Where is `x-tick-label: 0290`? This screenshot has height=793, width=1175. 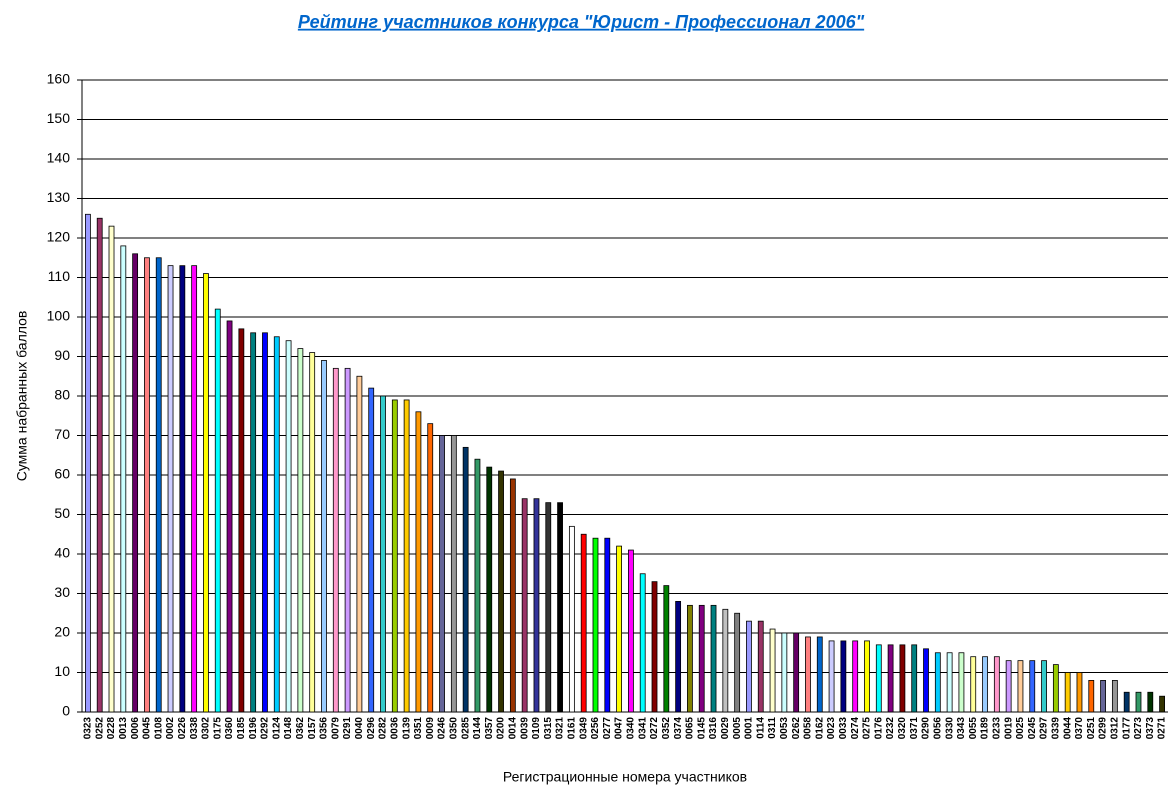 x-tick-label: 0290 is located at coordinates (926, 728).